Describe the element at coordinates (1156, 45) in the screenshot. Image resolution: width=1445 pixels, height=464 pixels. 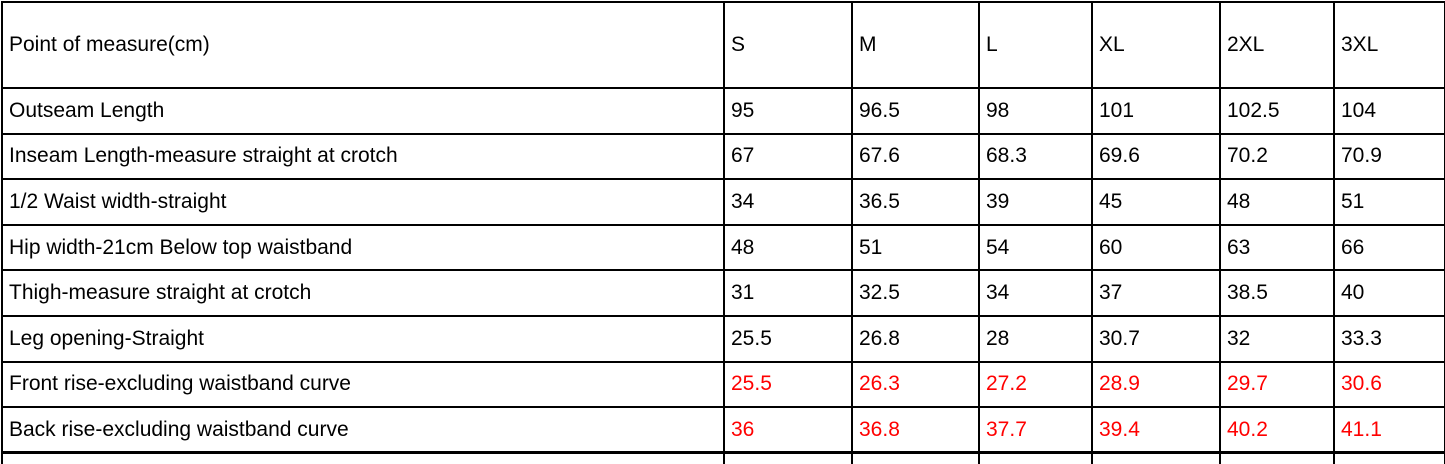
I see `size-column-header-xl: XL` at that location.